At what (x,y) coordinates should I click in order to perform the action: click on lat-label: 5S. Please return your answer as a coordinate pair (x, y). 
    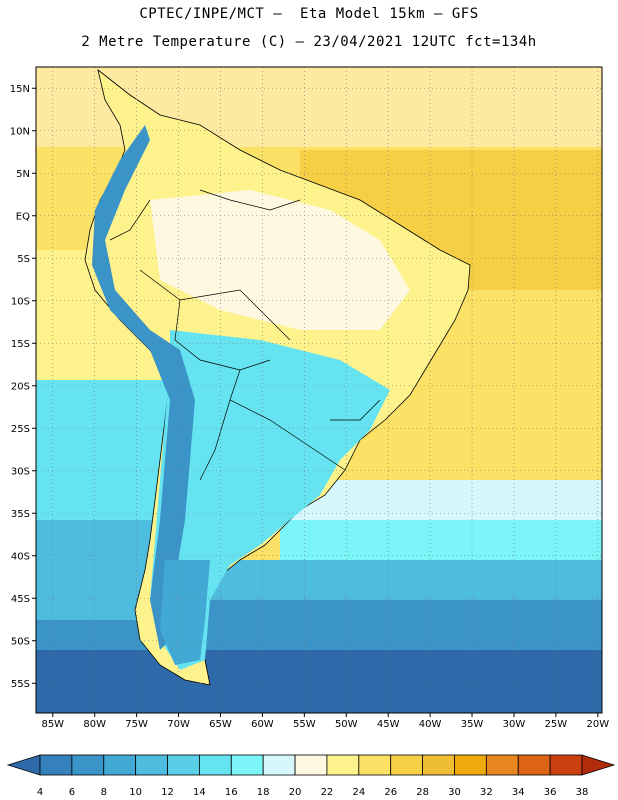
    Looking at the image, I should click on (23, 259).